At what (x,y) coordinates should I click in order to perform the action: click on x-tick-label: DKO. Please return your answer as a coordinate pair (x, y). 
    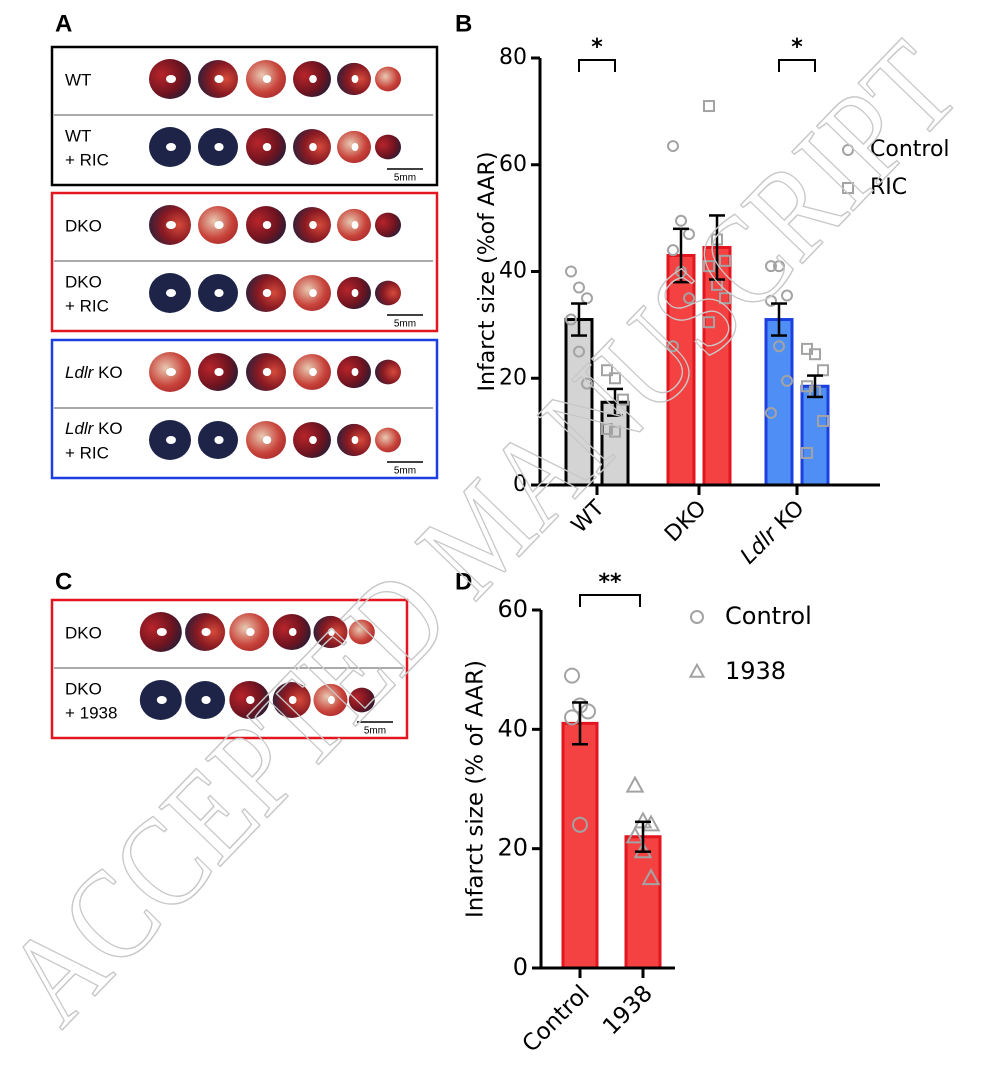
    Looking at the image, I should click on (685, 521).